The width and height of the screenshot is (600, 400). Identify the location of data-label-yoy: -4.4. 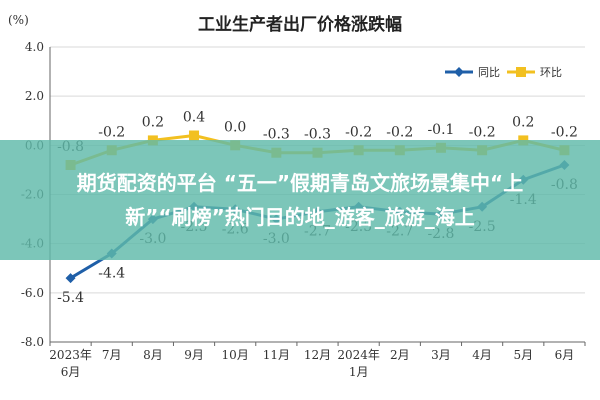
(111, 274).